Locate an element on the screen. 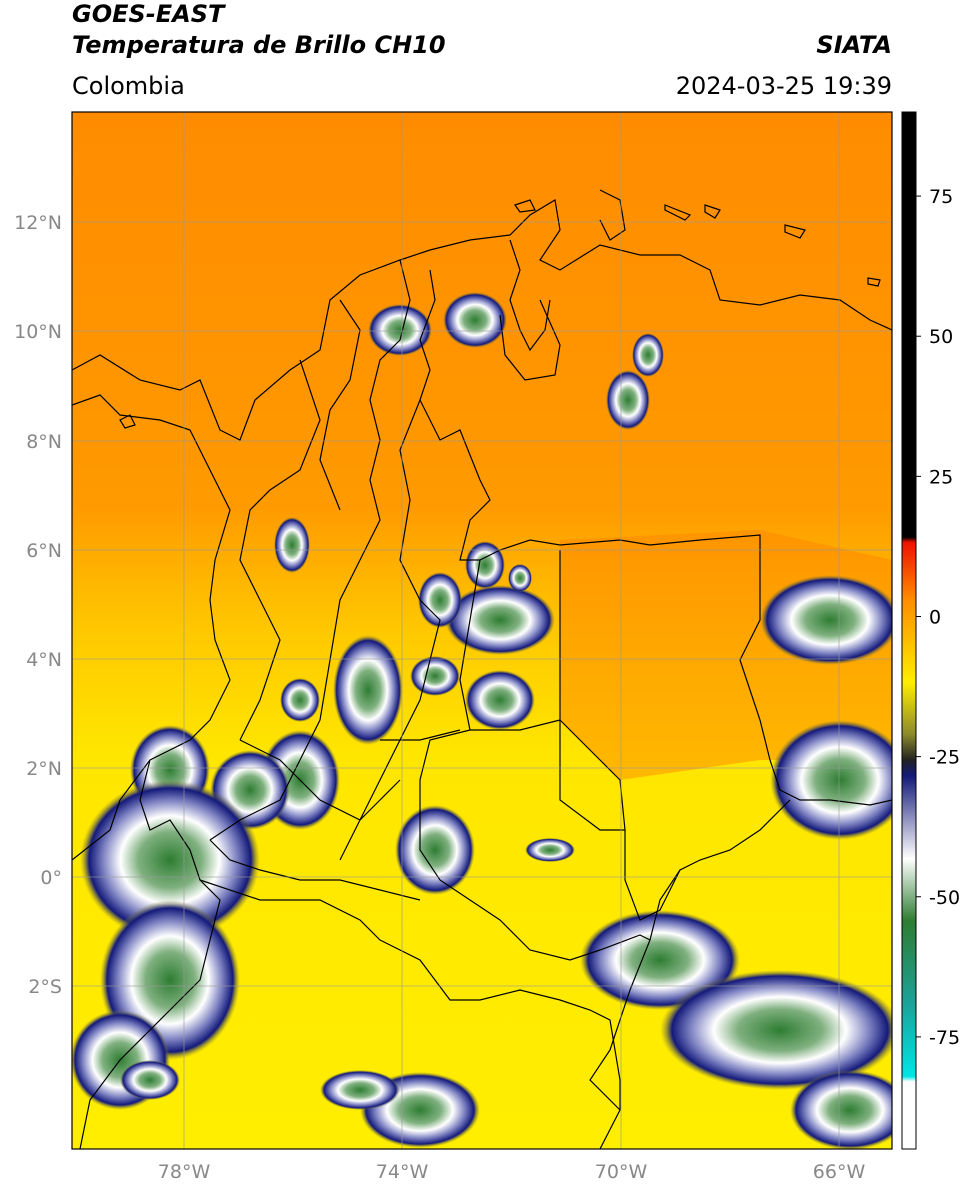 This screenshot has height=1190, width=966. lon-tick-70w: 70°W is located at coordinates (621, 1172).